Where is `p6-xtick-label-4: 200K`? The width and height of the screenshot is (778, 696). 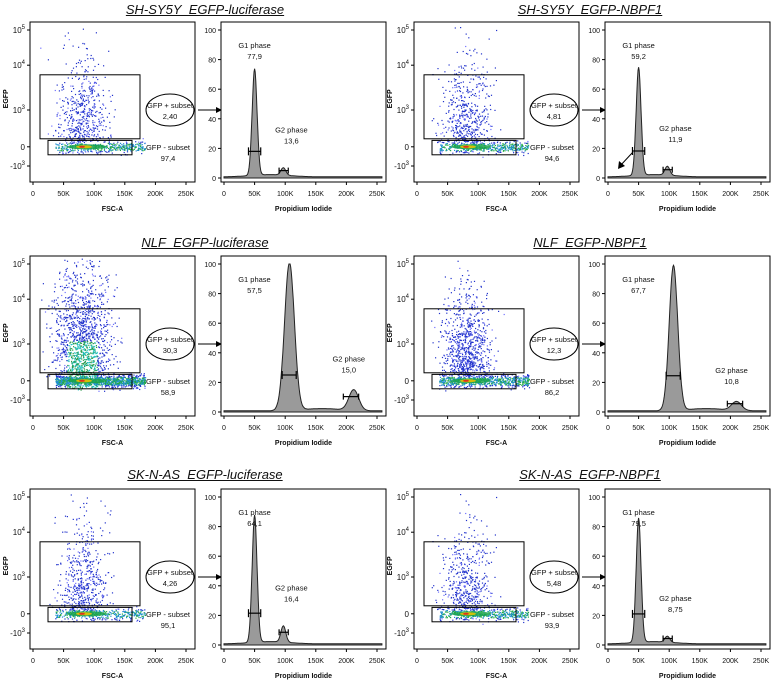 p6-xtick-label-4: 200K is located at coordinates (539, 428).